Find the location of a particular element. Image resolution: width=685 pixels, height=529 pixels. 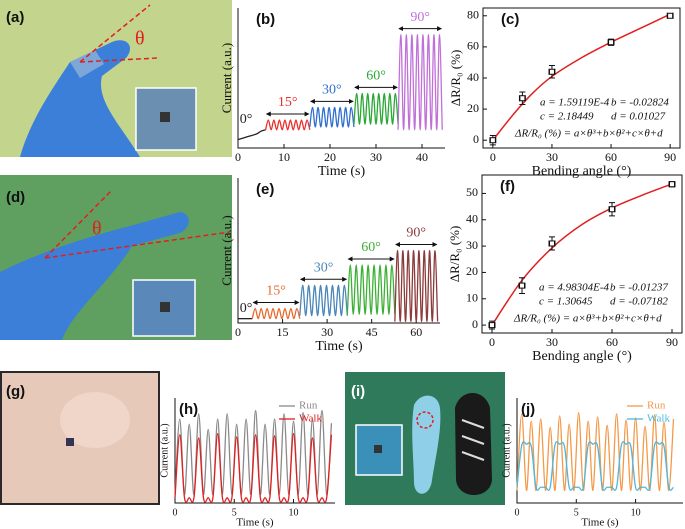

glove is located at coordinates (80, 98).